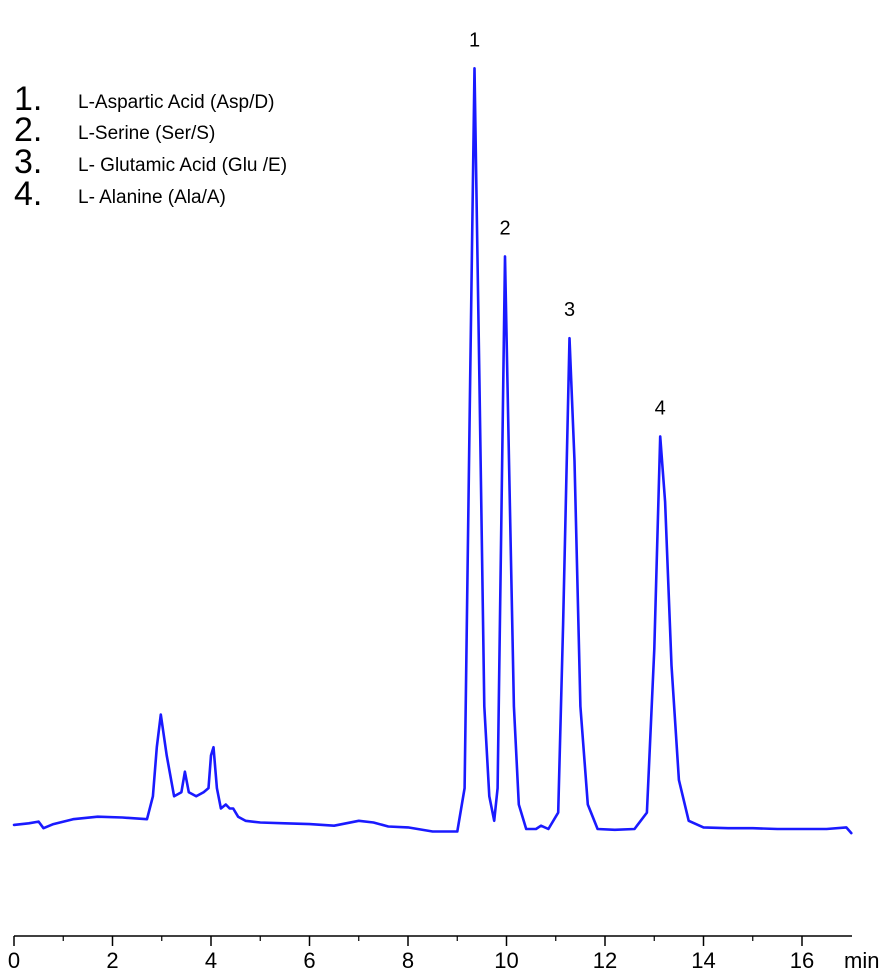  Describe the element at coordinates (28, 162) in the screenshot. I see `legend-number-3: 3.` at that location.